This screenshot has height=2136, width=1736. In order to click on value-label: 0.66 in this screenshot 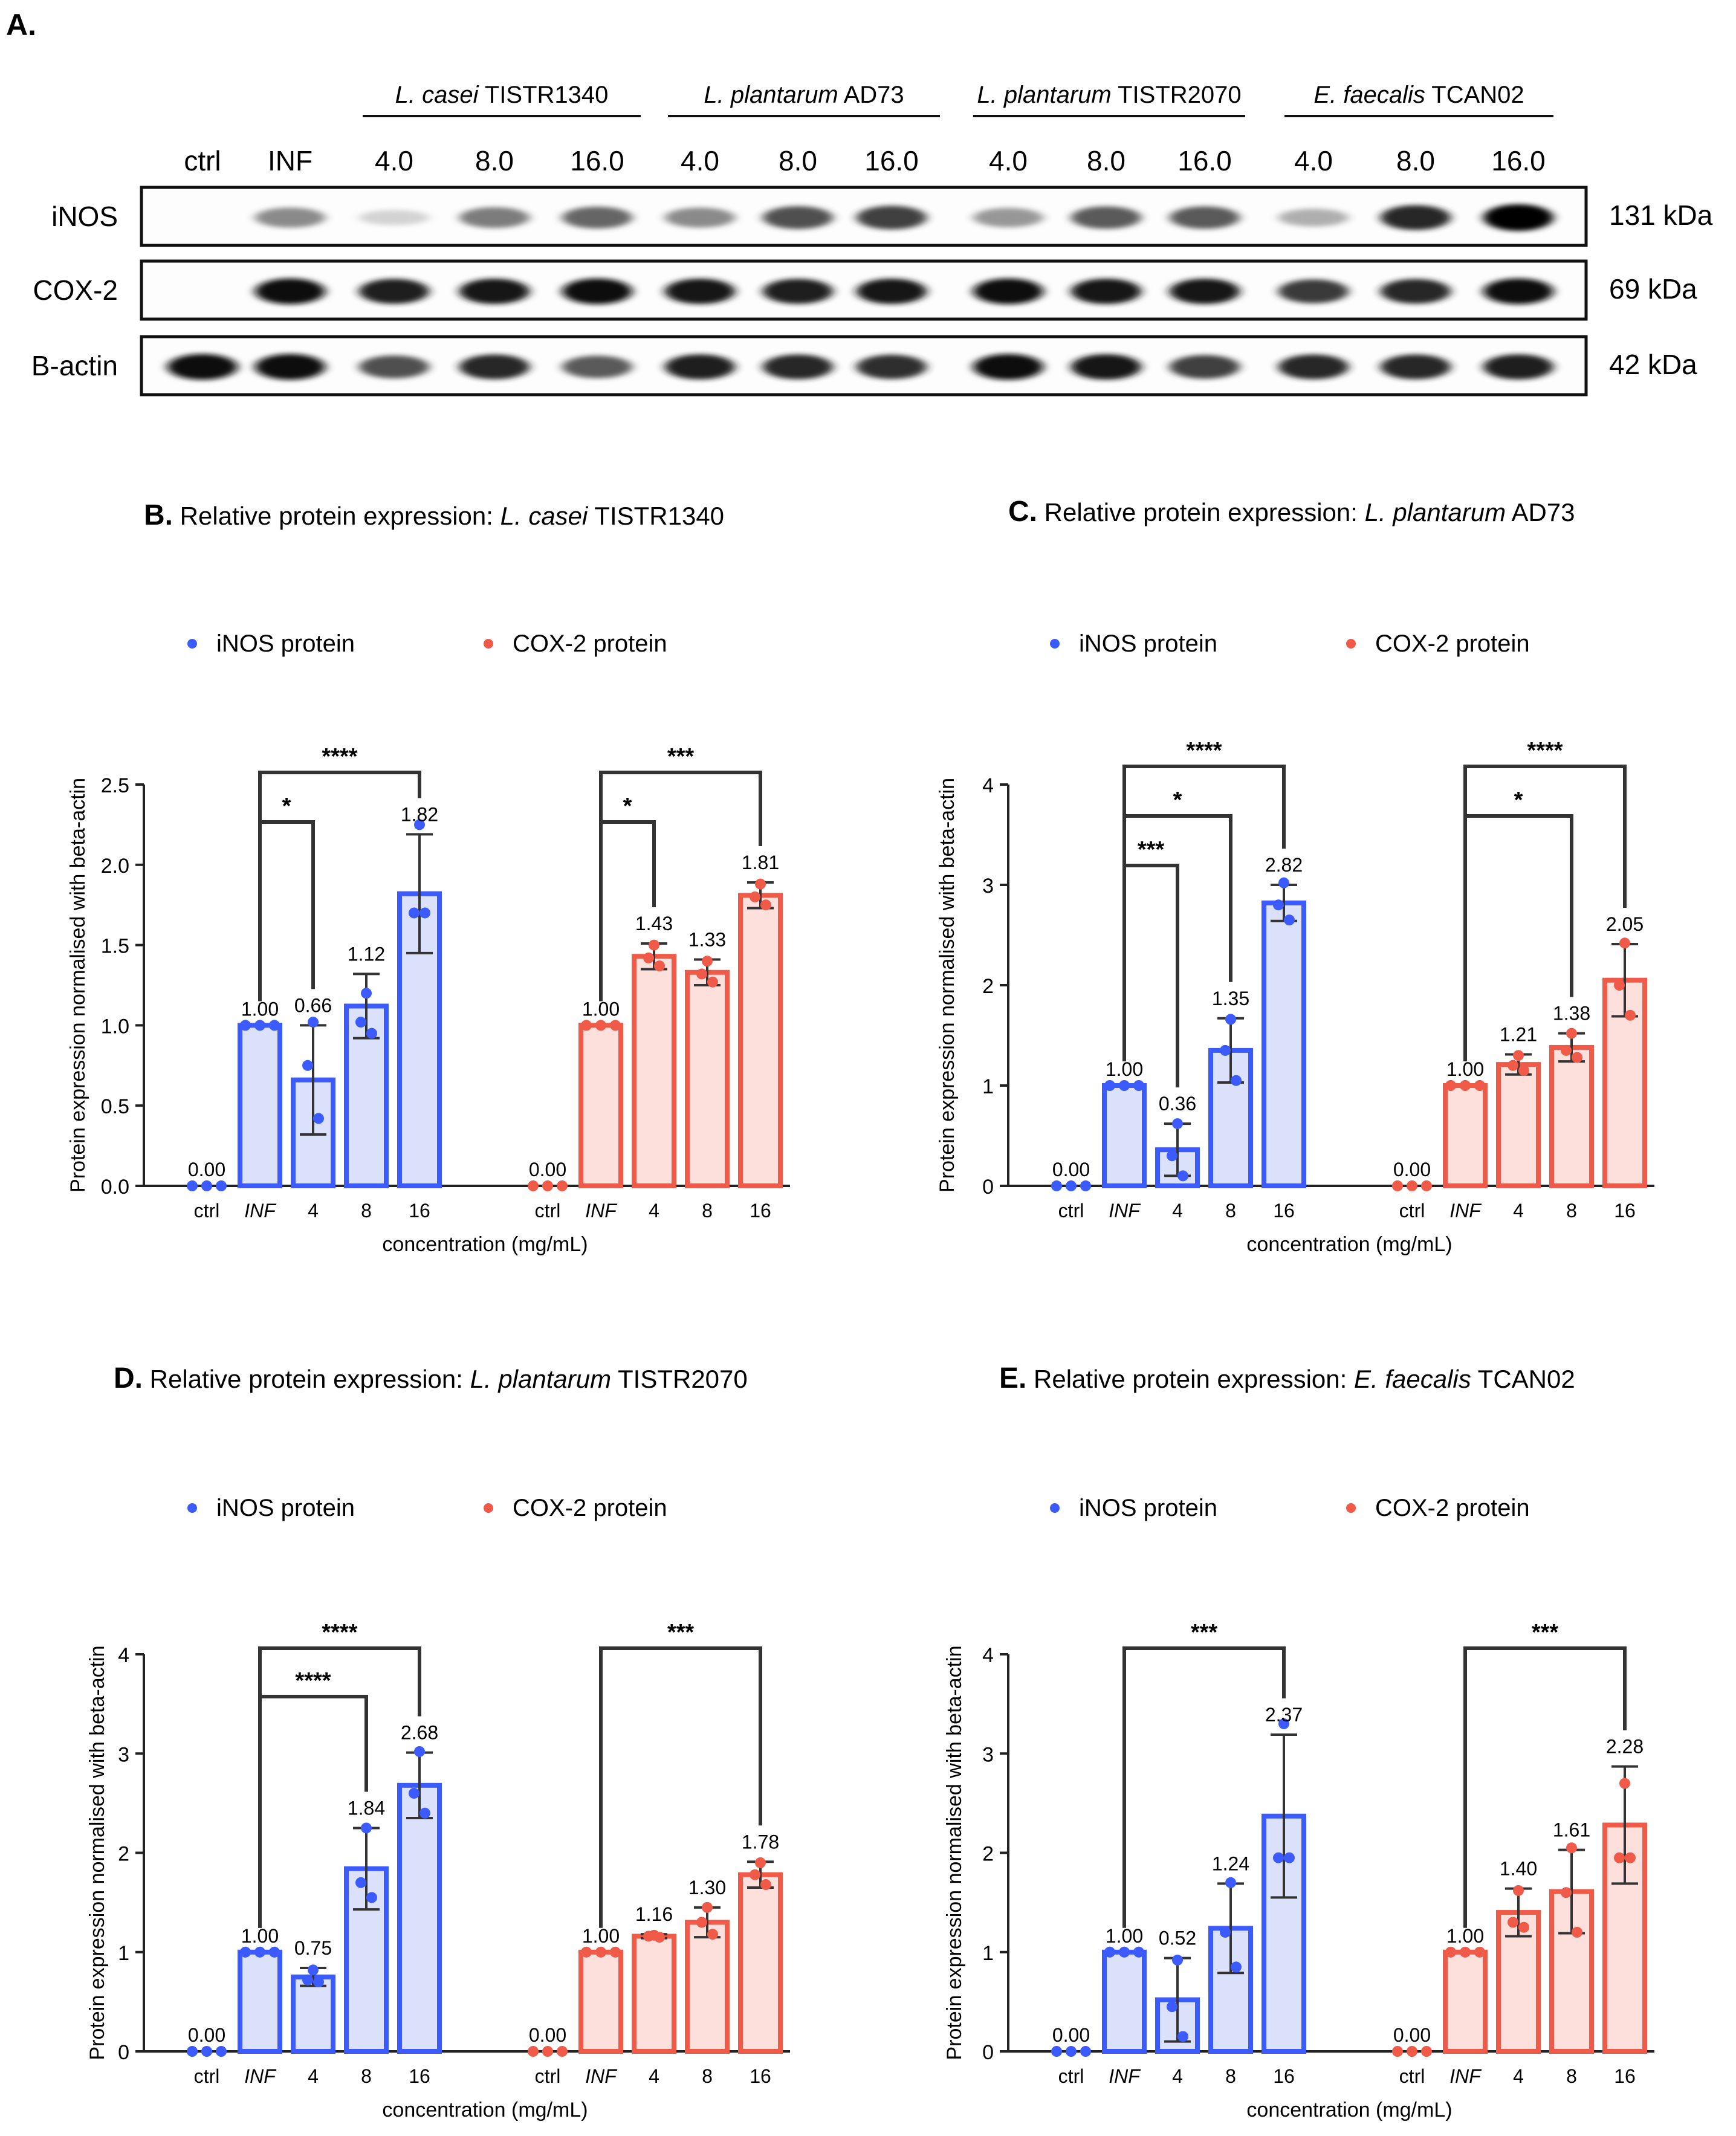, I will do `click(313, 1005)`.